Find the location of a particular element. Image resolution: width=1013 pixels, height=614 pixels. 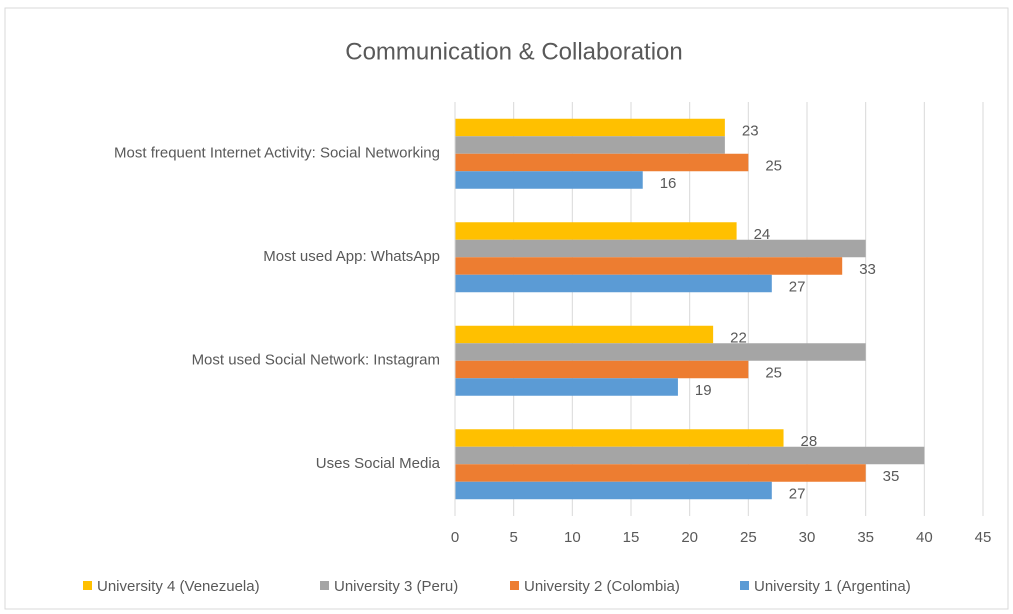

legend-label: University 1 (Argentina) is located at coordinates (832, 586).